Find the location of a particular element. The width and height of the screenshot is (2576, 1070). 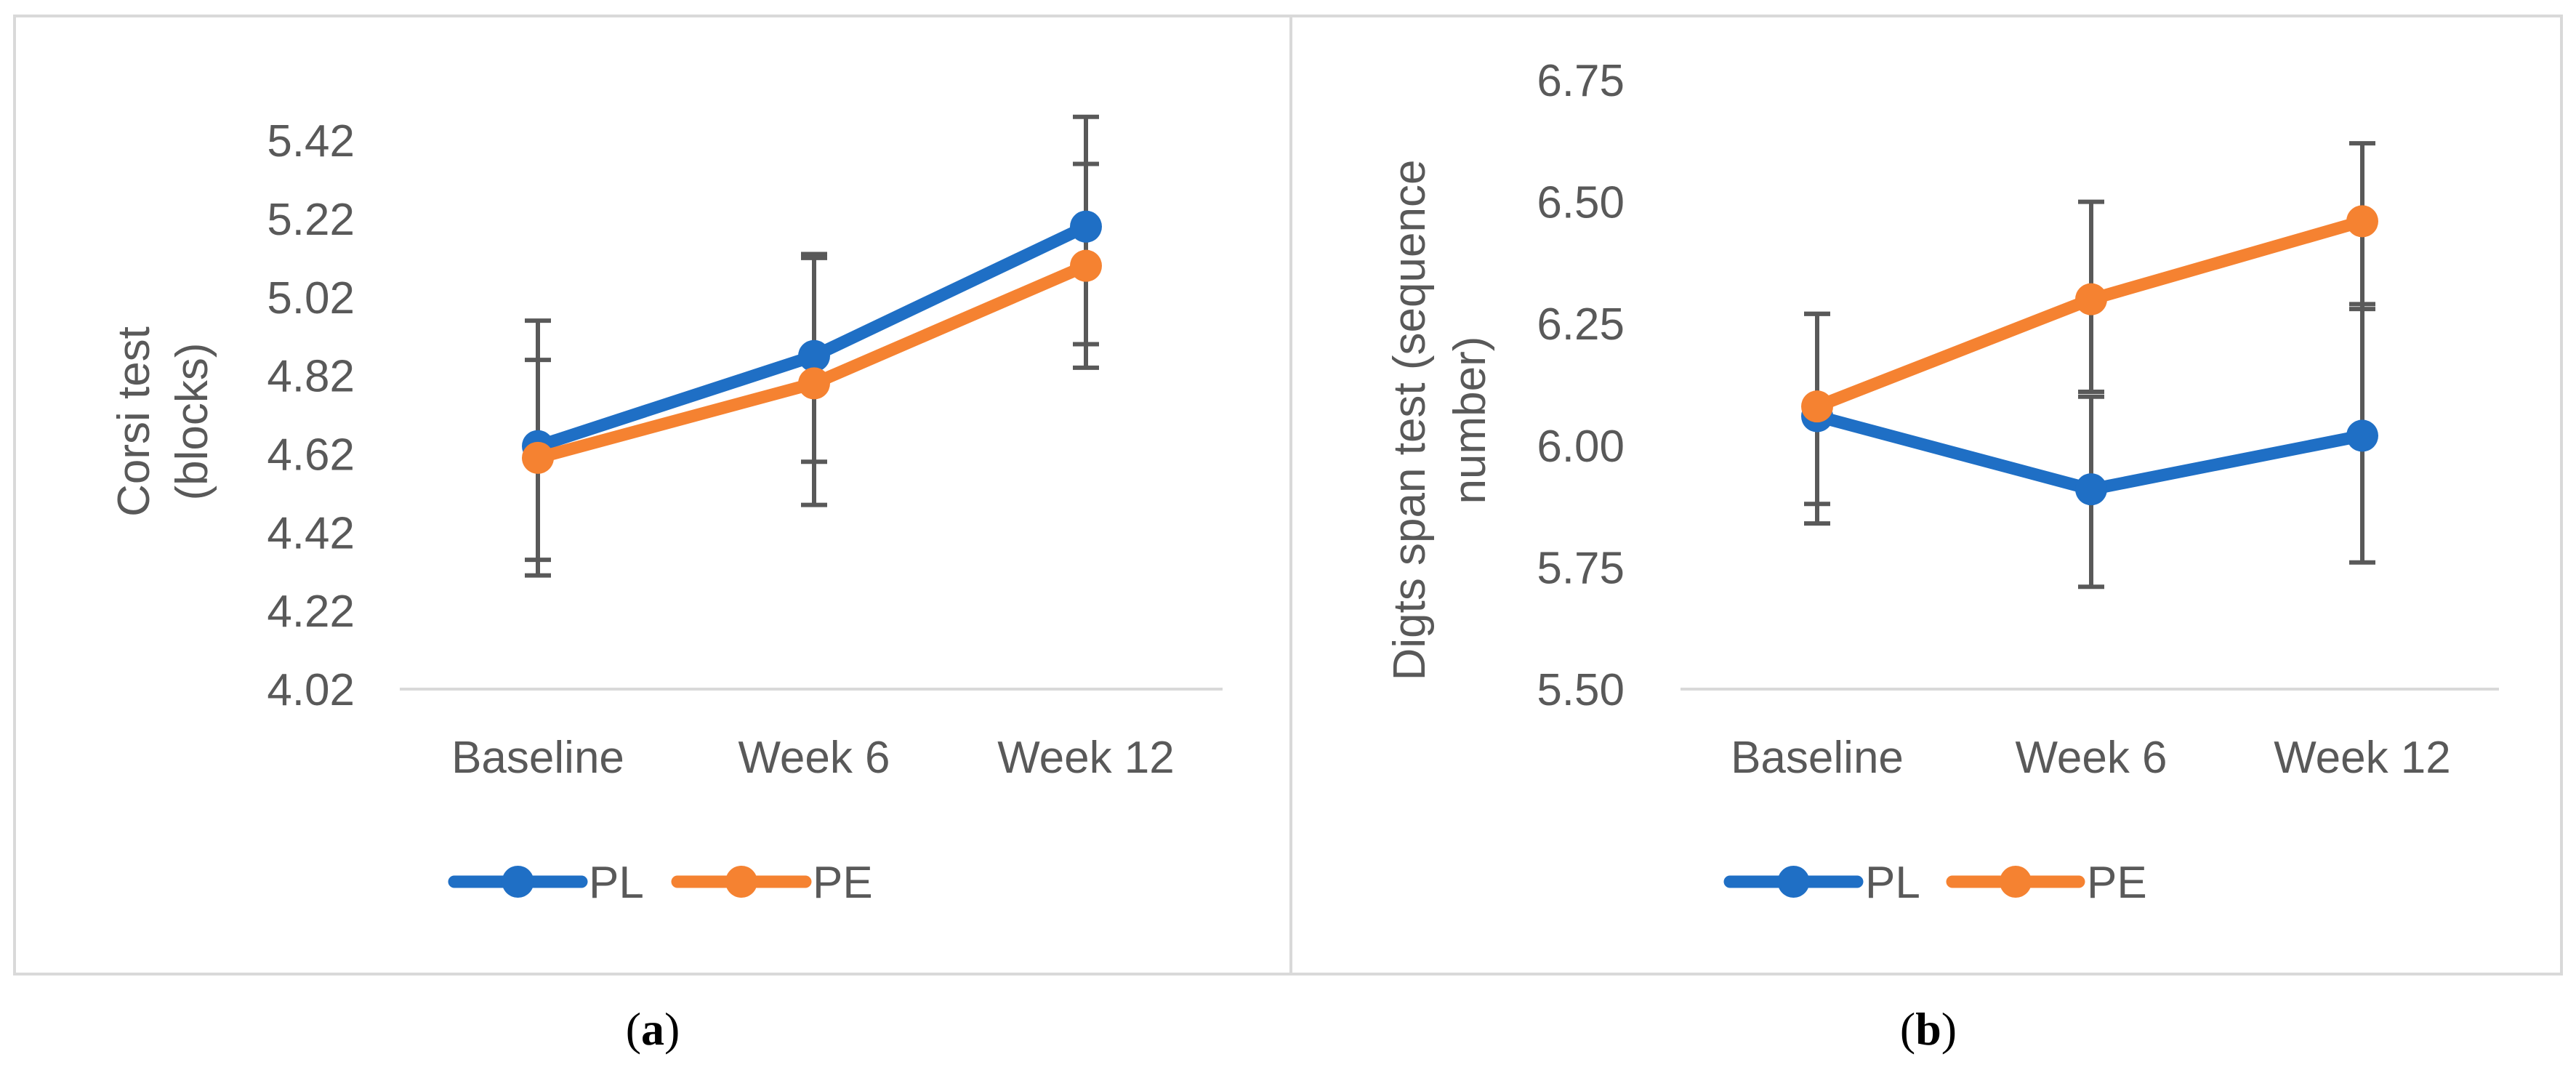

chart-a-series is located at coordinates (812, 346).